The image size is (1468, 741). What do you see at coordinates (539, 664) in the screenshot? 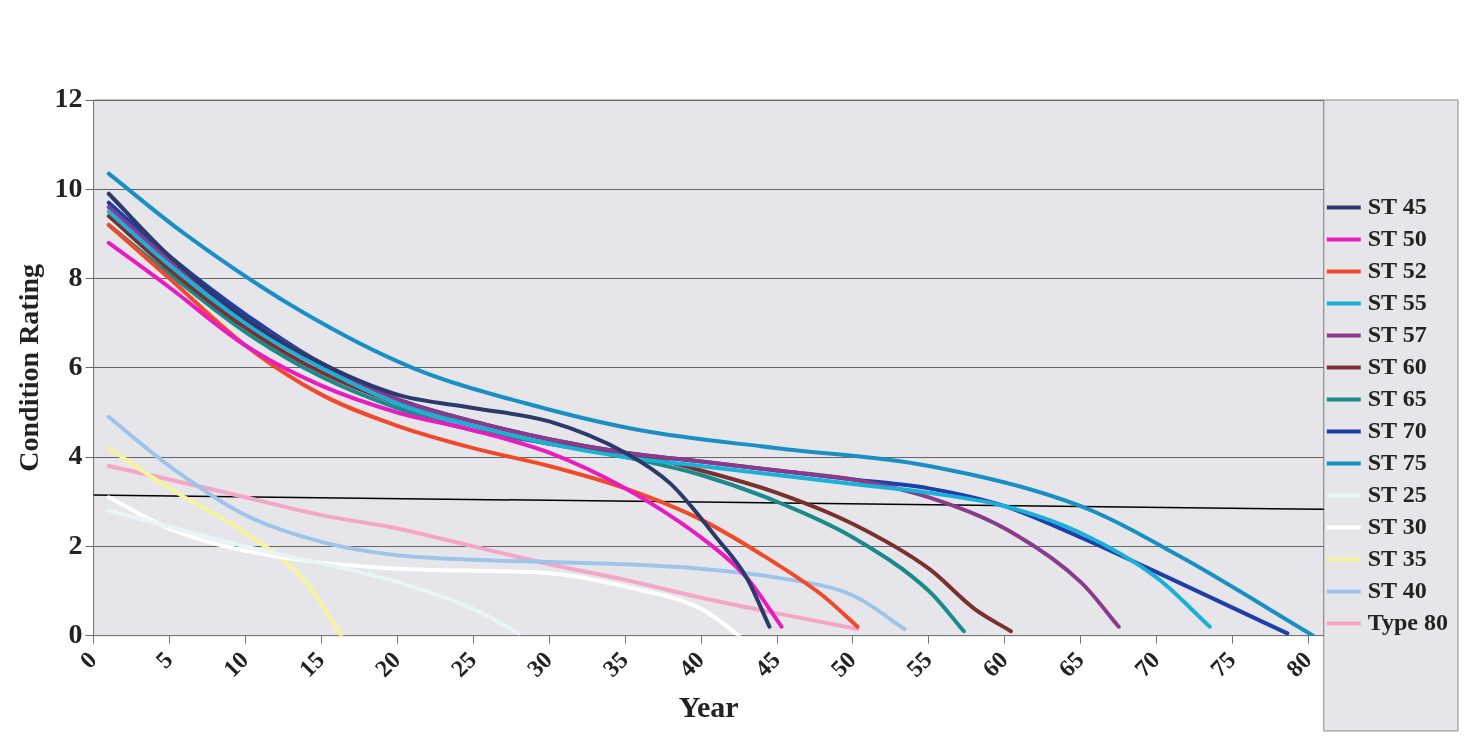
I see `x-tick-label: 30` at bounding box center [539, 664].